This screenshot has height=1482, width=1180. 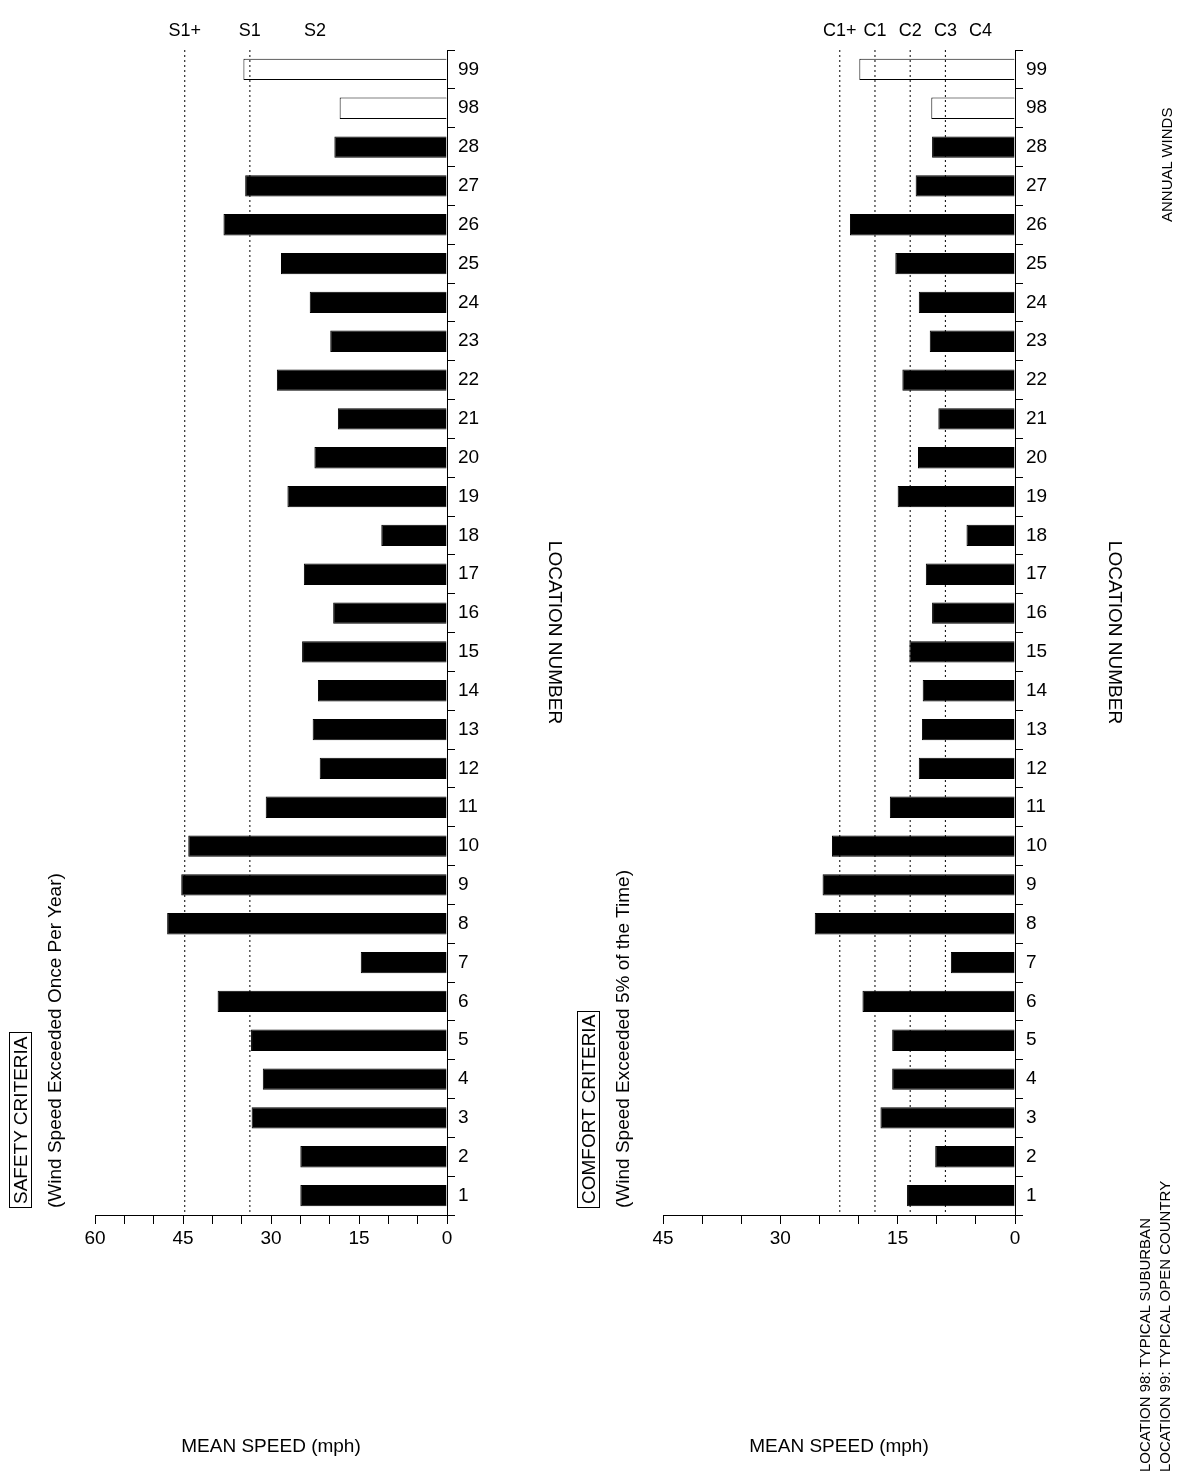 What do you see at coordinates (588, 1109) in the screenshot?
I see `text: COMFORT CRITERIA` at bounding box center [588, 1109].